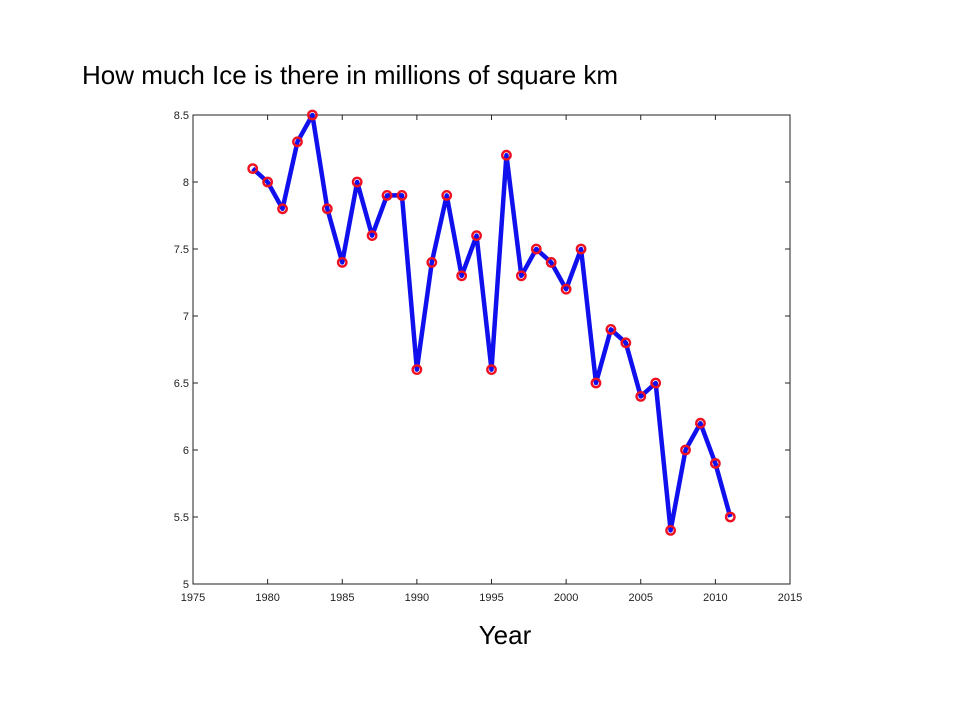  What do you see at coordinates (505, 635) in the screenshot?
I see `x-axis-label: Year` at bounding box center [505, 635].